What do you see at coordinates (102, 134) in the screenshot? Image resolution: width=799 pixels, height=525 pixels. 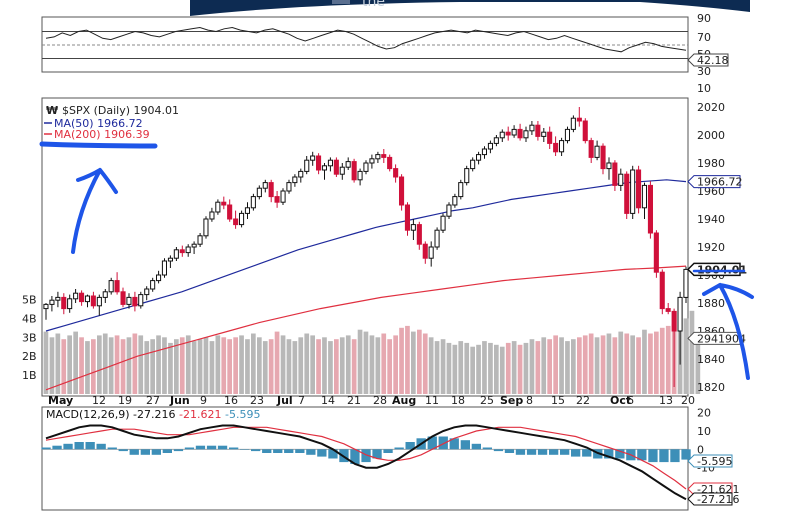 I see `ma200-legend-label: MA(200) 1906.39` at bounding box center [102, 134].